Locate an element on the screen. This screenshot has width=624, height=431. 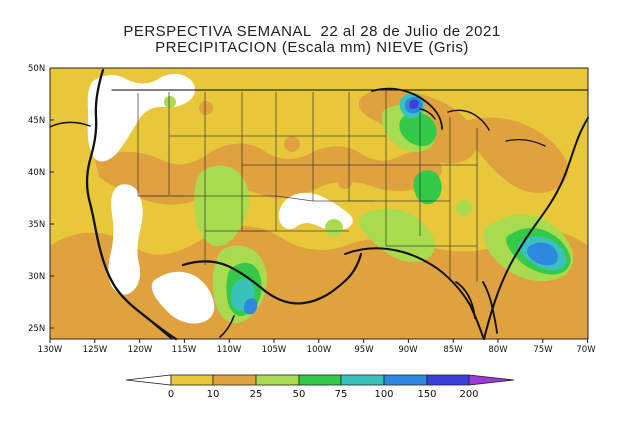
east-coastline is located at coordinates (536, 228).